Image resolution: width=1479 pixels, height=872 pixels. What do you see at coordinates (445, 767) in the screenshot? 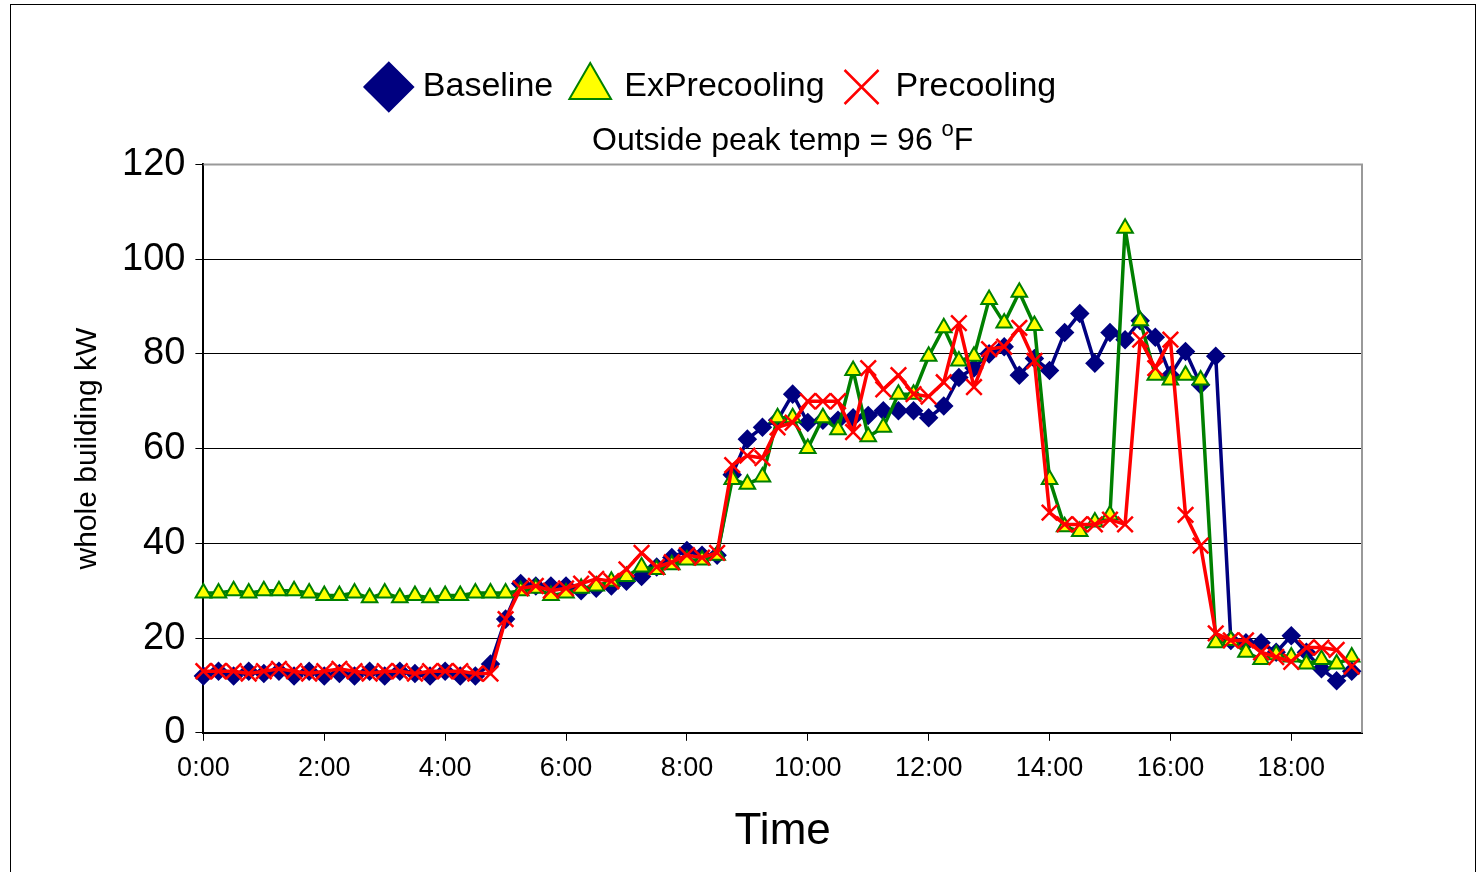
I see `x-tick-label: 4:00` at bounding box center [445, 767].